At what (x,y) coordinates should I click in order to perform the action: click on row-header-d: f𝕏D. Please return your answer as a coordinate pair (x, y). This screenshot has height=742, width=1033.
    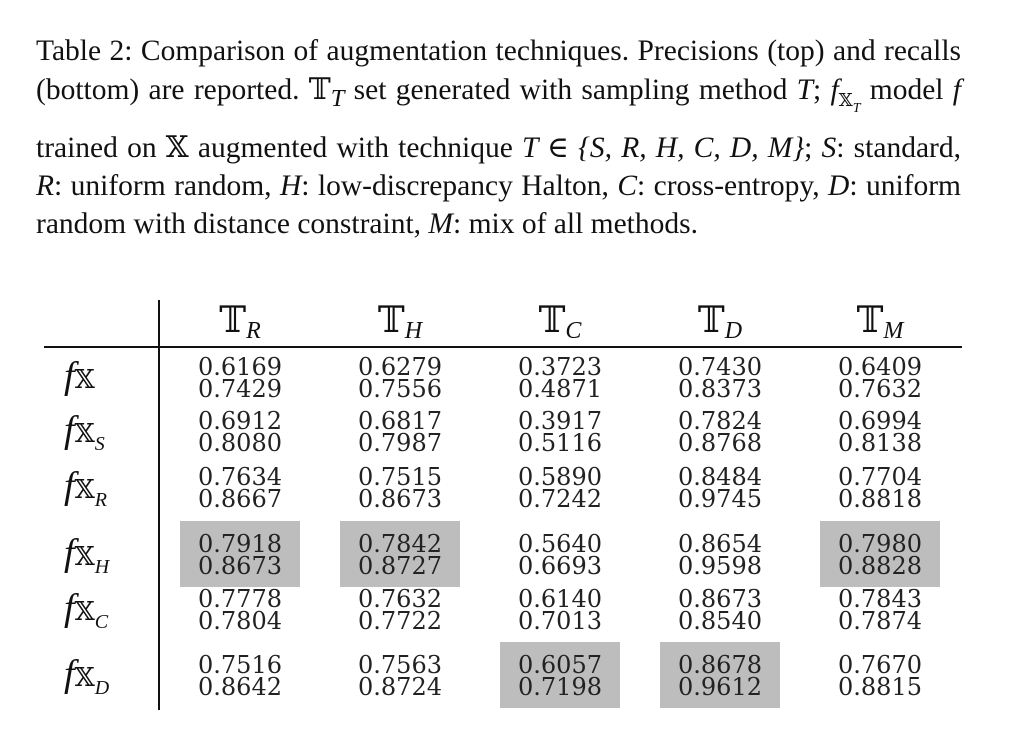
    Looking at the image, I should click on (109, 676).